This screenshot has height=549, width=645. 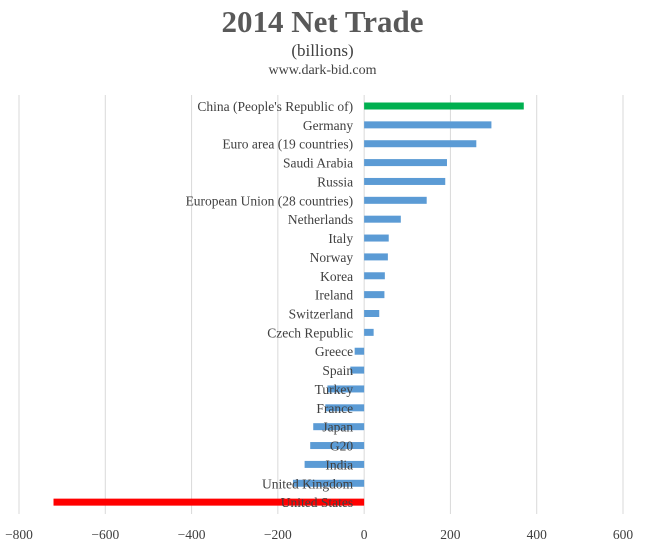 What do you see at coordinates (322, 21) in the screenshot?
I see `chart-title: 2014 Net Trade` at bounding box center [322, 21].